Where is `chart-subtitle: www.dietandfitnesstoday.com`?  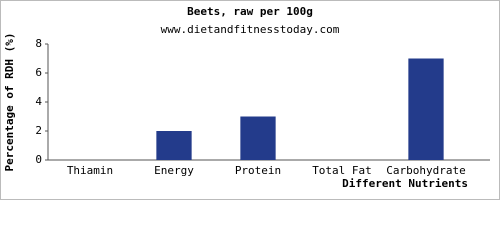 chart-subtitle: www.dietandfitnesstoday.com is located at coordinates (250, 29).